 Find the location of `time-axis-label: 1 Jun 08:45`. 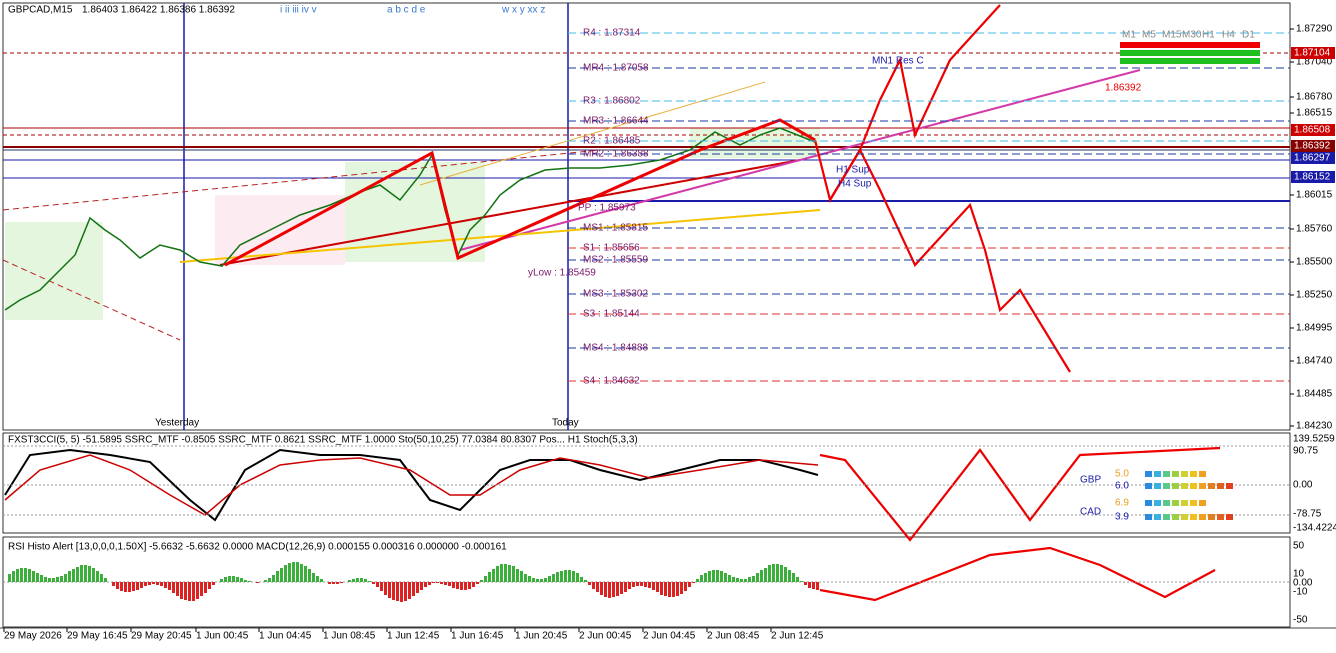

time-axis-label: 1 Jun 08:45 is located at coordinates (349, 636).